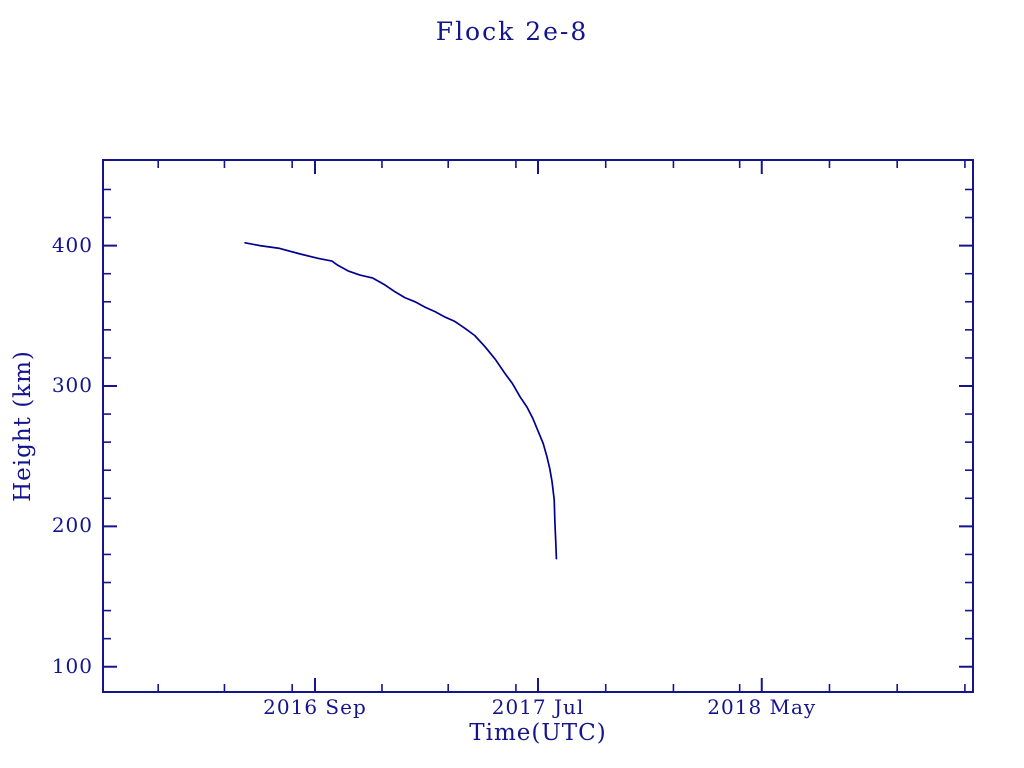 The height and width of the screenshot is (768, 1024). I want to click on x-tick-label: 2017 Jul, so click(538, 707).